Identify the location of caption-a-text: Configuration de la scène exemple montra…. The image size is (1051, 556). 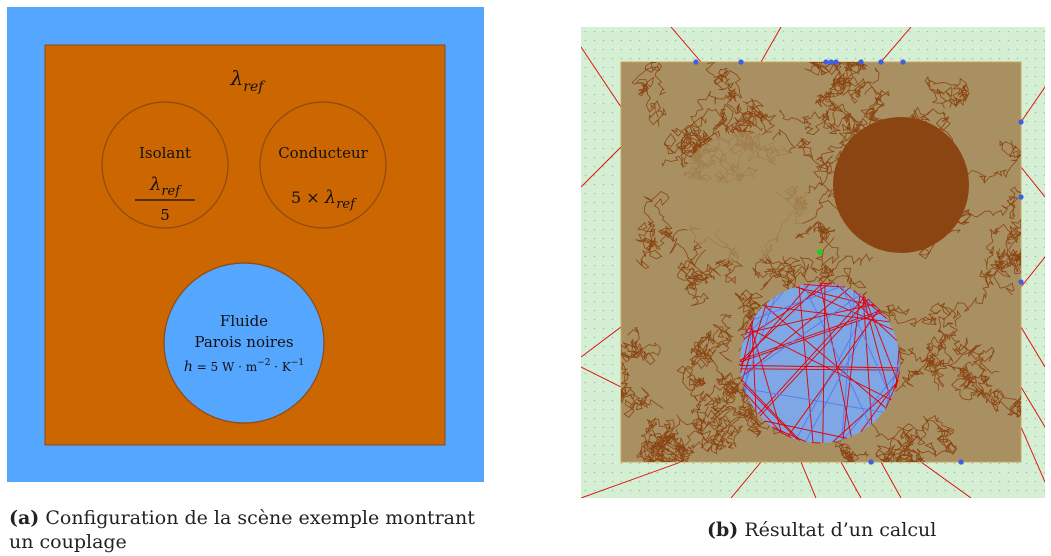
(242, 530).